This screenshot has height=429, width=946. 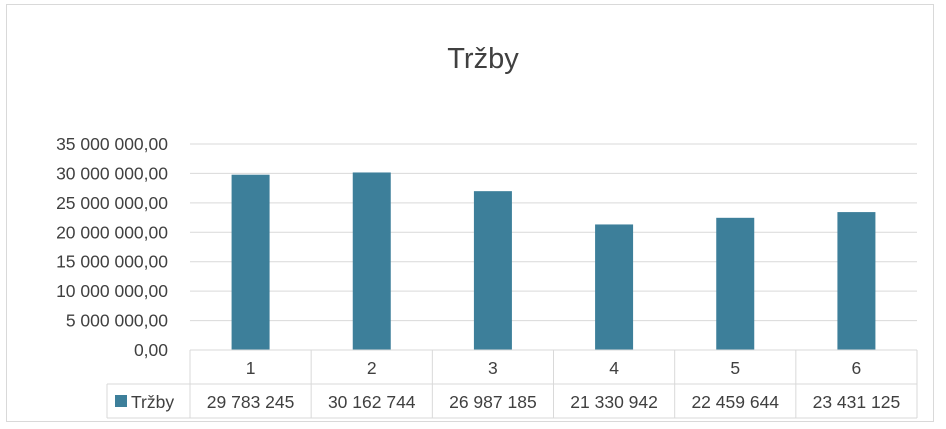 What do you see at coordinates (251, 402) in the screenshot?
I see `data-table-value: 29 783 245` at bounding box center [251, 402].